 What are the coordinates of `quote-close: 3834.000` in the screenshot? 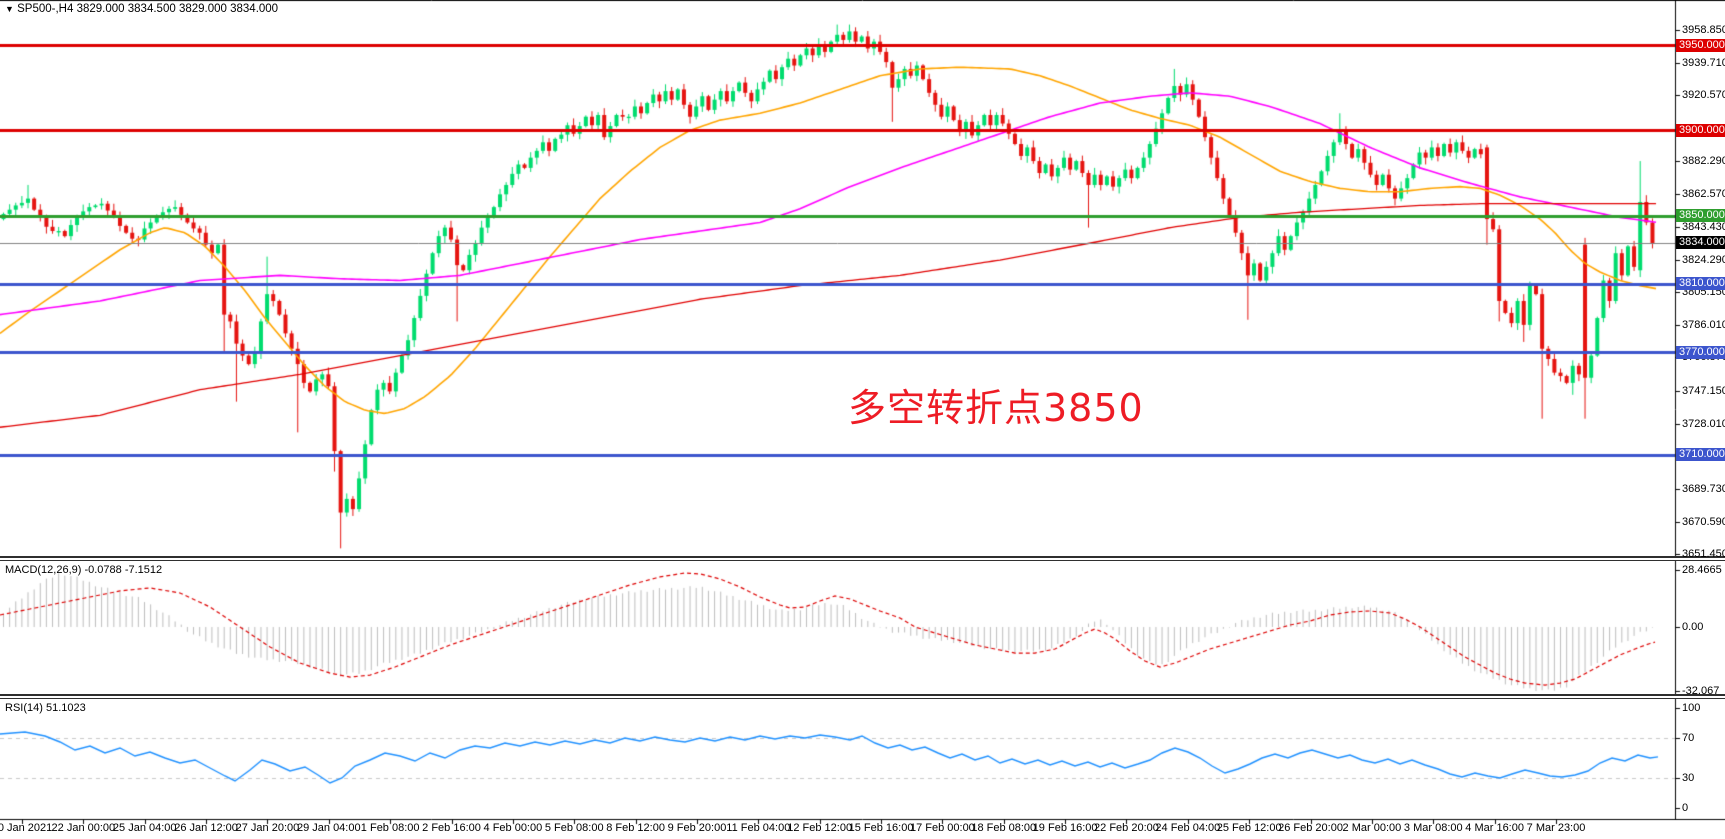 It's located at (254, 9).